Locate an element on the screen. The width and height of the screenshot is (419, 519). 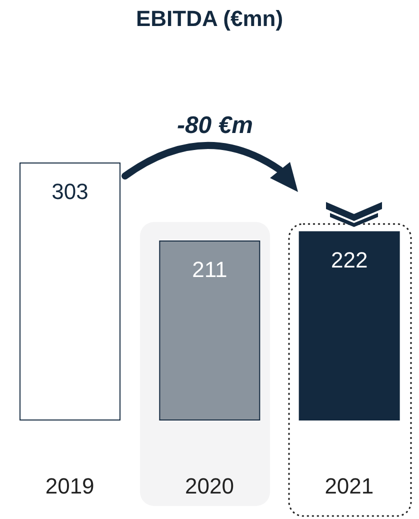
data-label: 303 is located at coordinates (70, 191).